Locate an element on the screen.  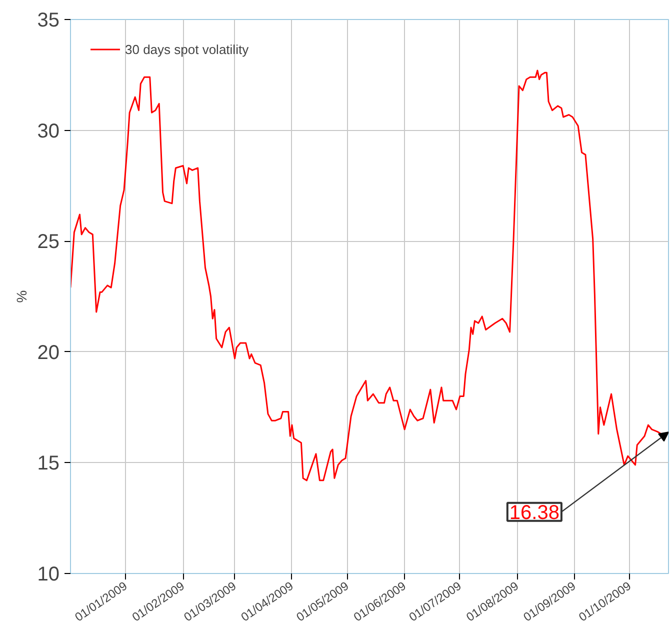
y-tick-label: 25 is located at coordinates (48, 242).